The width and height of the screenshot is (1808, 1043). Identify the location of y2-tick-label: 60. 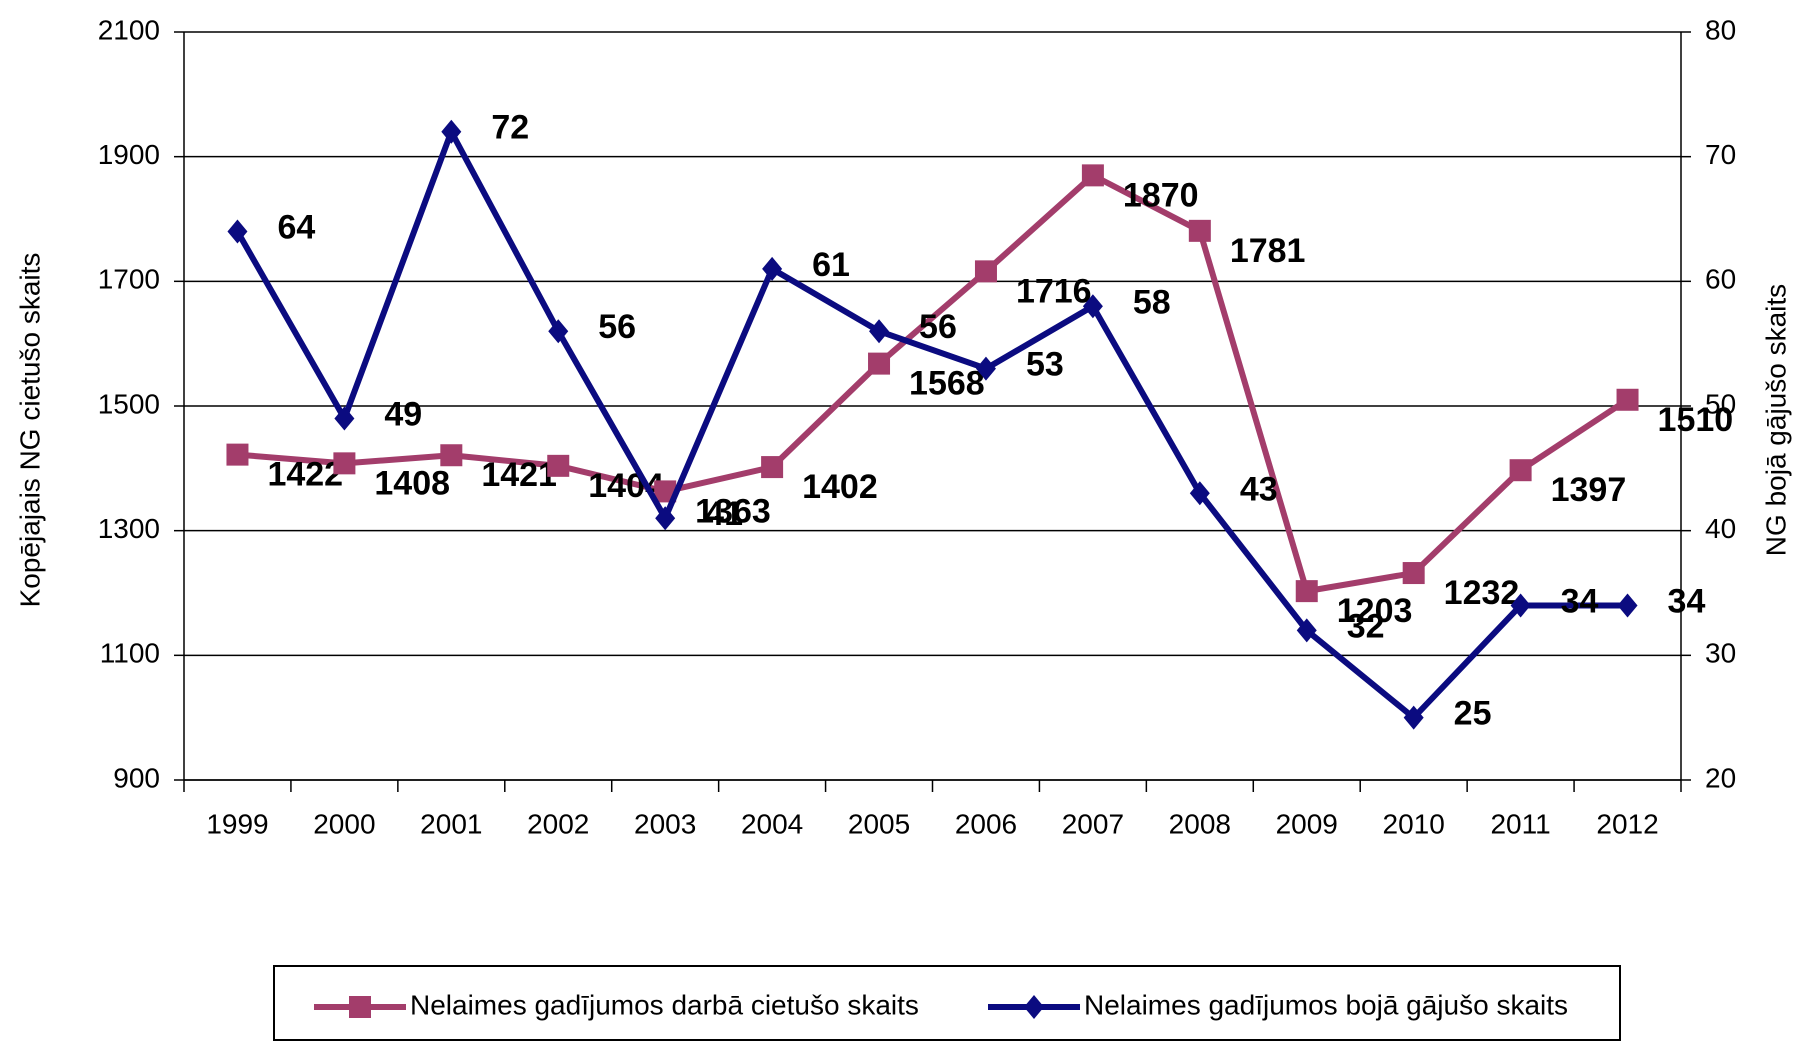
(1720, 279).